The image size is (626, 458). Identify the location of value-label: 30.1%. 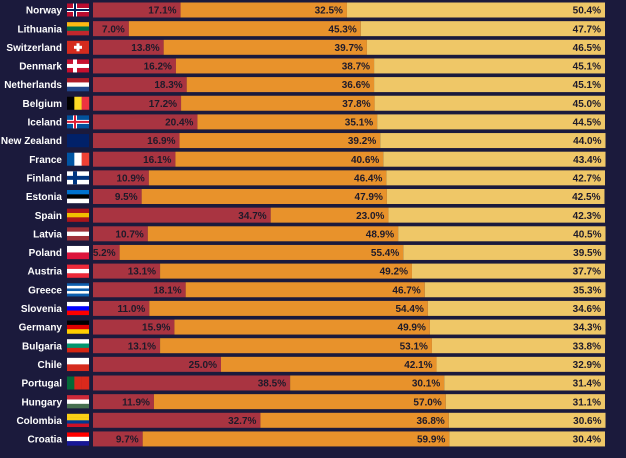
(426, 384).